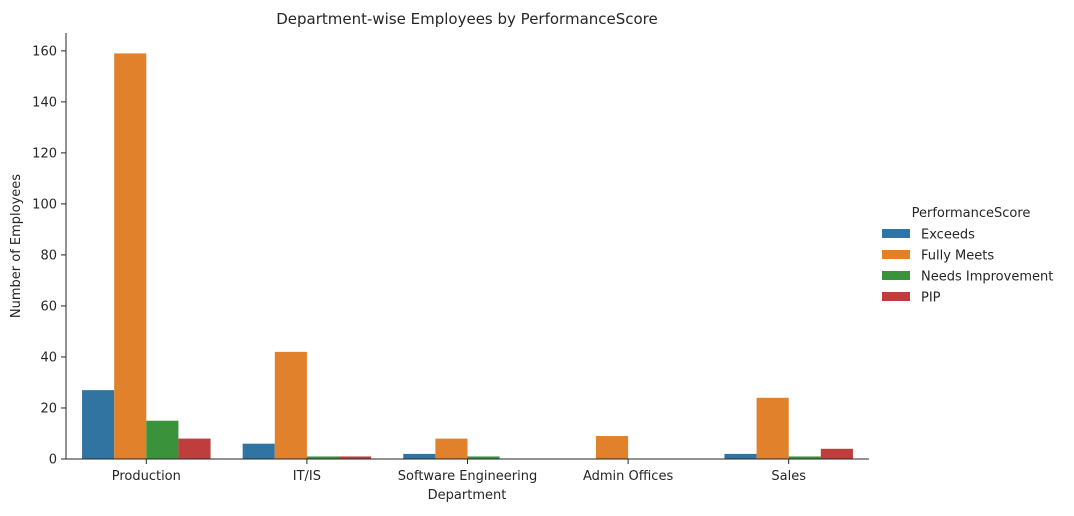  What do you see at coordinates (48, 408) in the screenshot?
I see `y-tick-label: 20` at bounding box center [48, 408].